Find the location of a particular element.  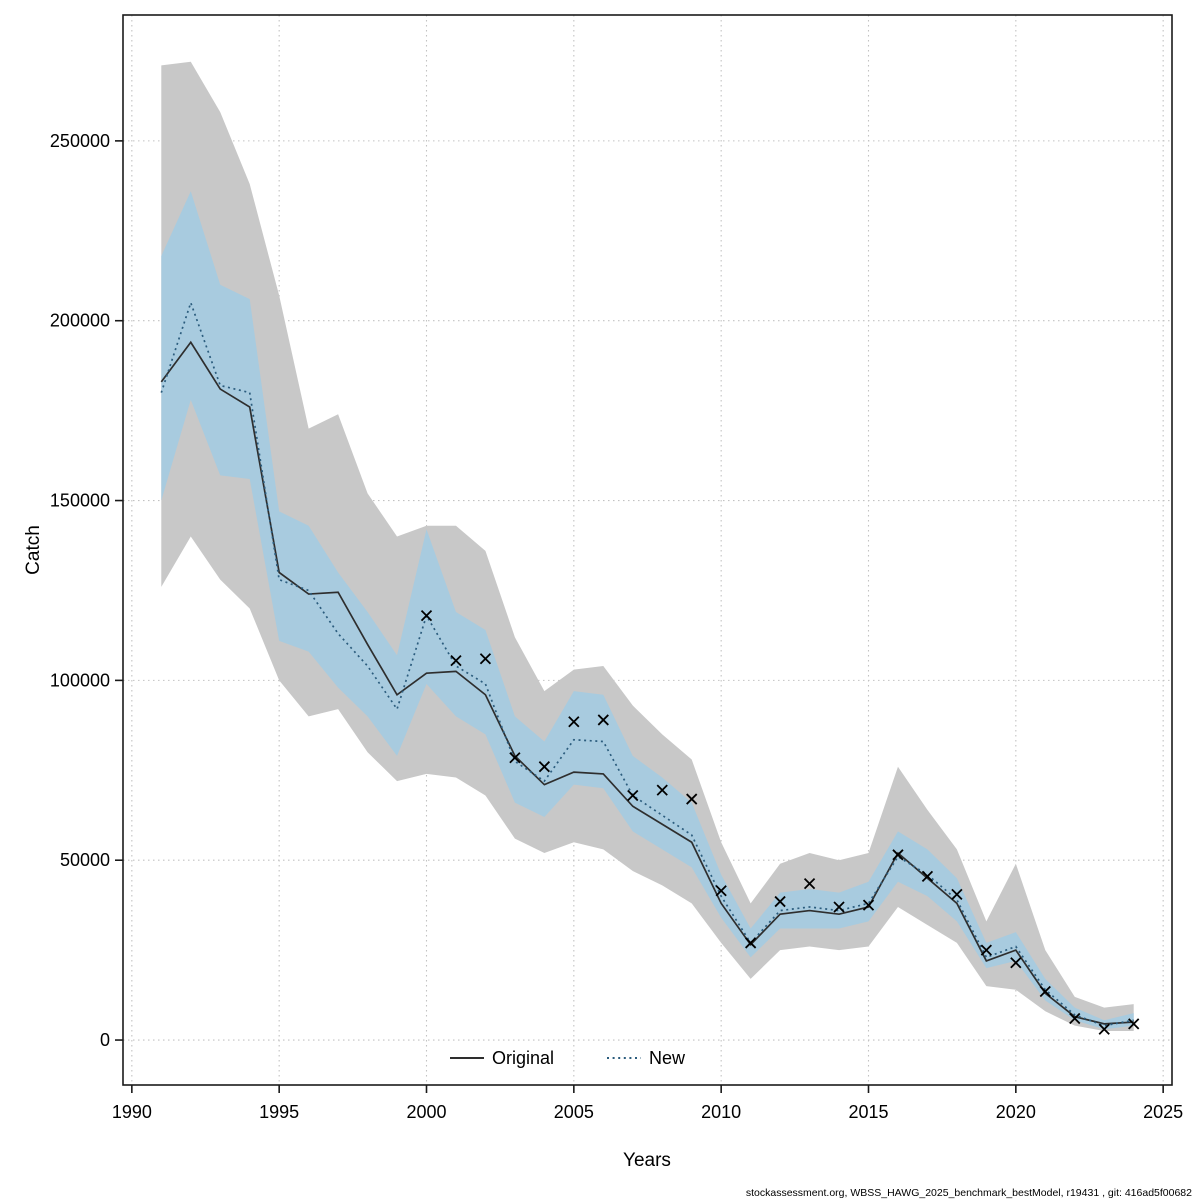

y-tick-label: 100000 is located at coordinates (80, 680).